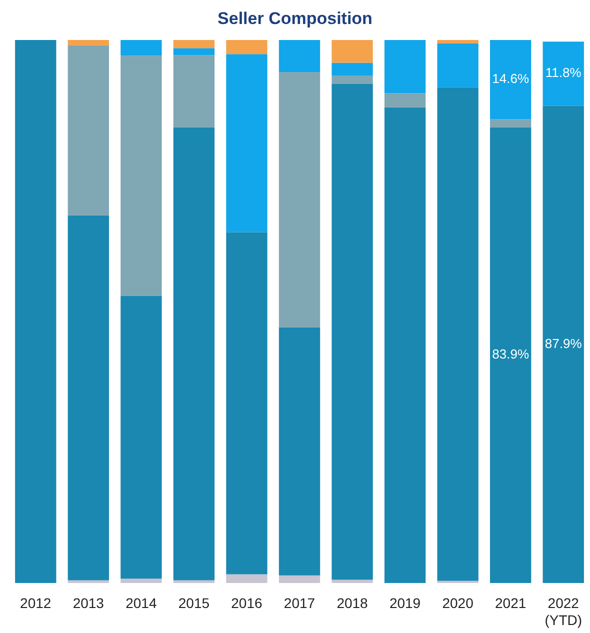 The height and width of the screenshot is (633, 590). What do you see at coordinates (352, 603) in the screenshot?
I see `x-tick-label: 2018` at bounding box center [352, 603].